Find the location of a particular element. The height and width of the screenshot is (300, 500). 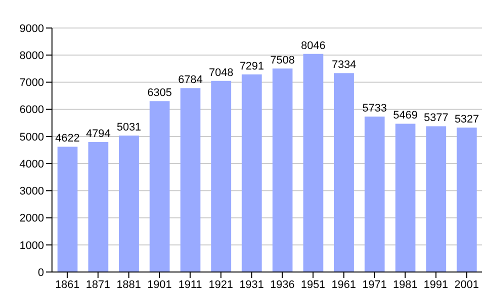

y-tick-label: 9000 is located at coordinates (32, 28).